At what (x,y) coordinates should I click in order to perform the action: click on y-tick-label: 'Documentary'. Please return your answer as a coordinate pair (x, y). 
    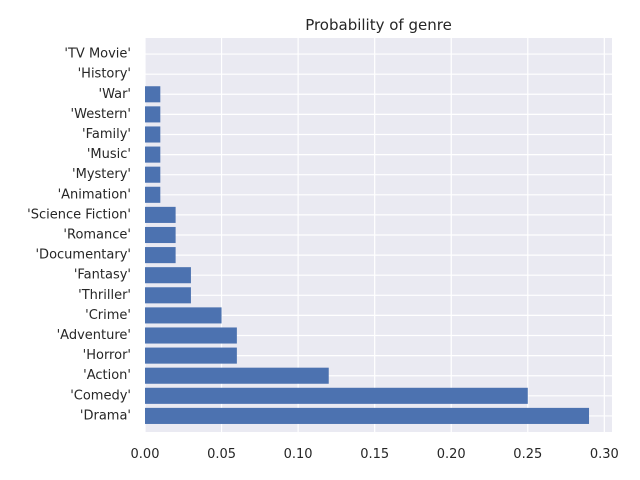
    Looking at the image, I should click on (83, 255).